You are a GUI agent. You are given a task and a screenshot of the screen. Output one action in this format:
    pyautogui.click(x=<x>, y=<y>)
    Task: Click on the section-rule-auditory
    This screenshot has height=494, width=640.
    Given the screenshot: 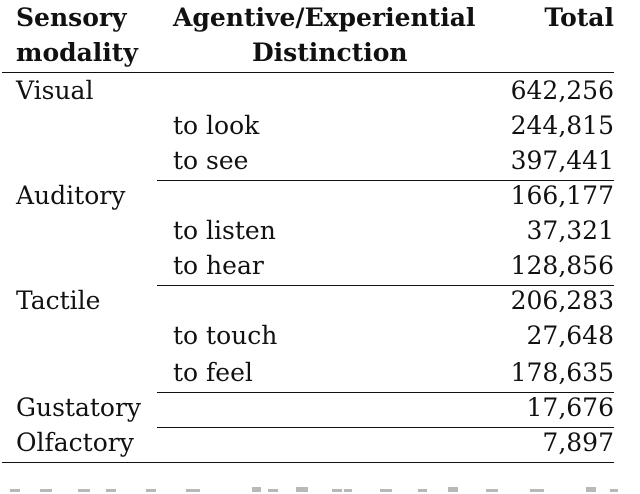 What is the action you would take?
    pyautogui.click(x=385, y=181)
    